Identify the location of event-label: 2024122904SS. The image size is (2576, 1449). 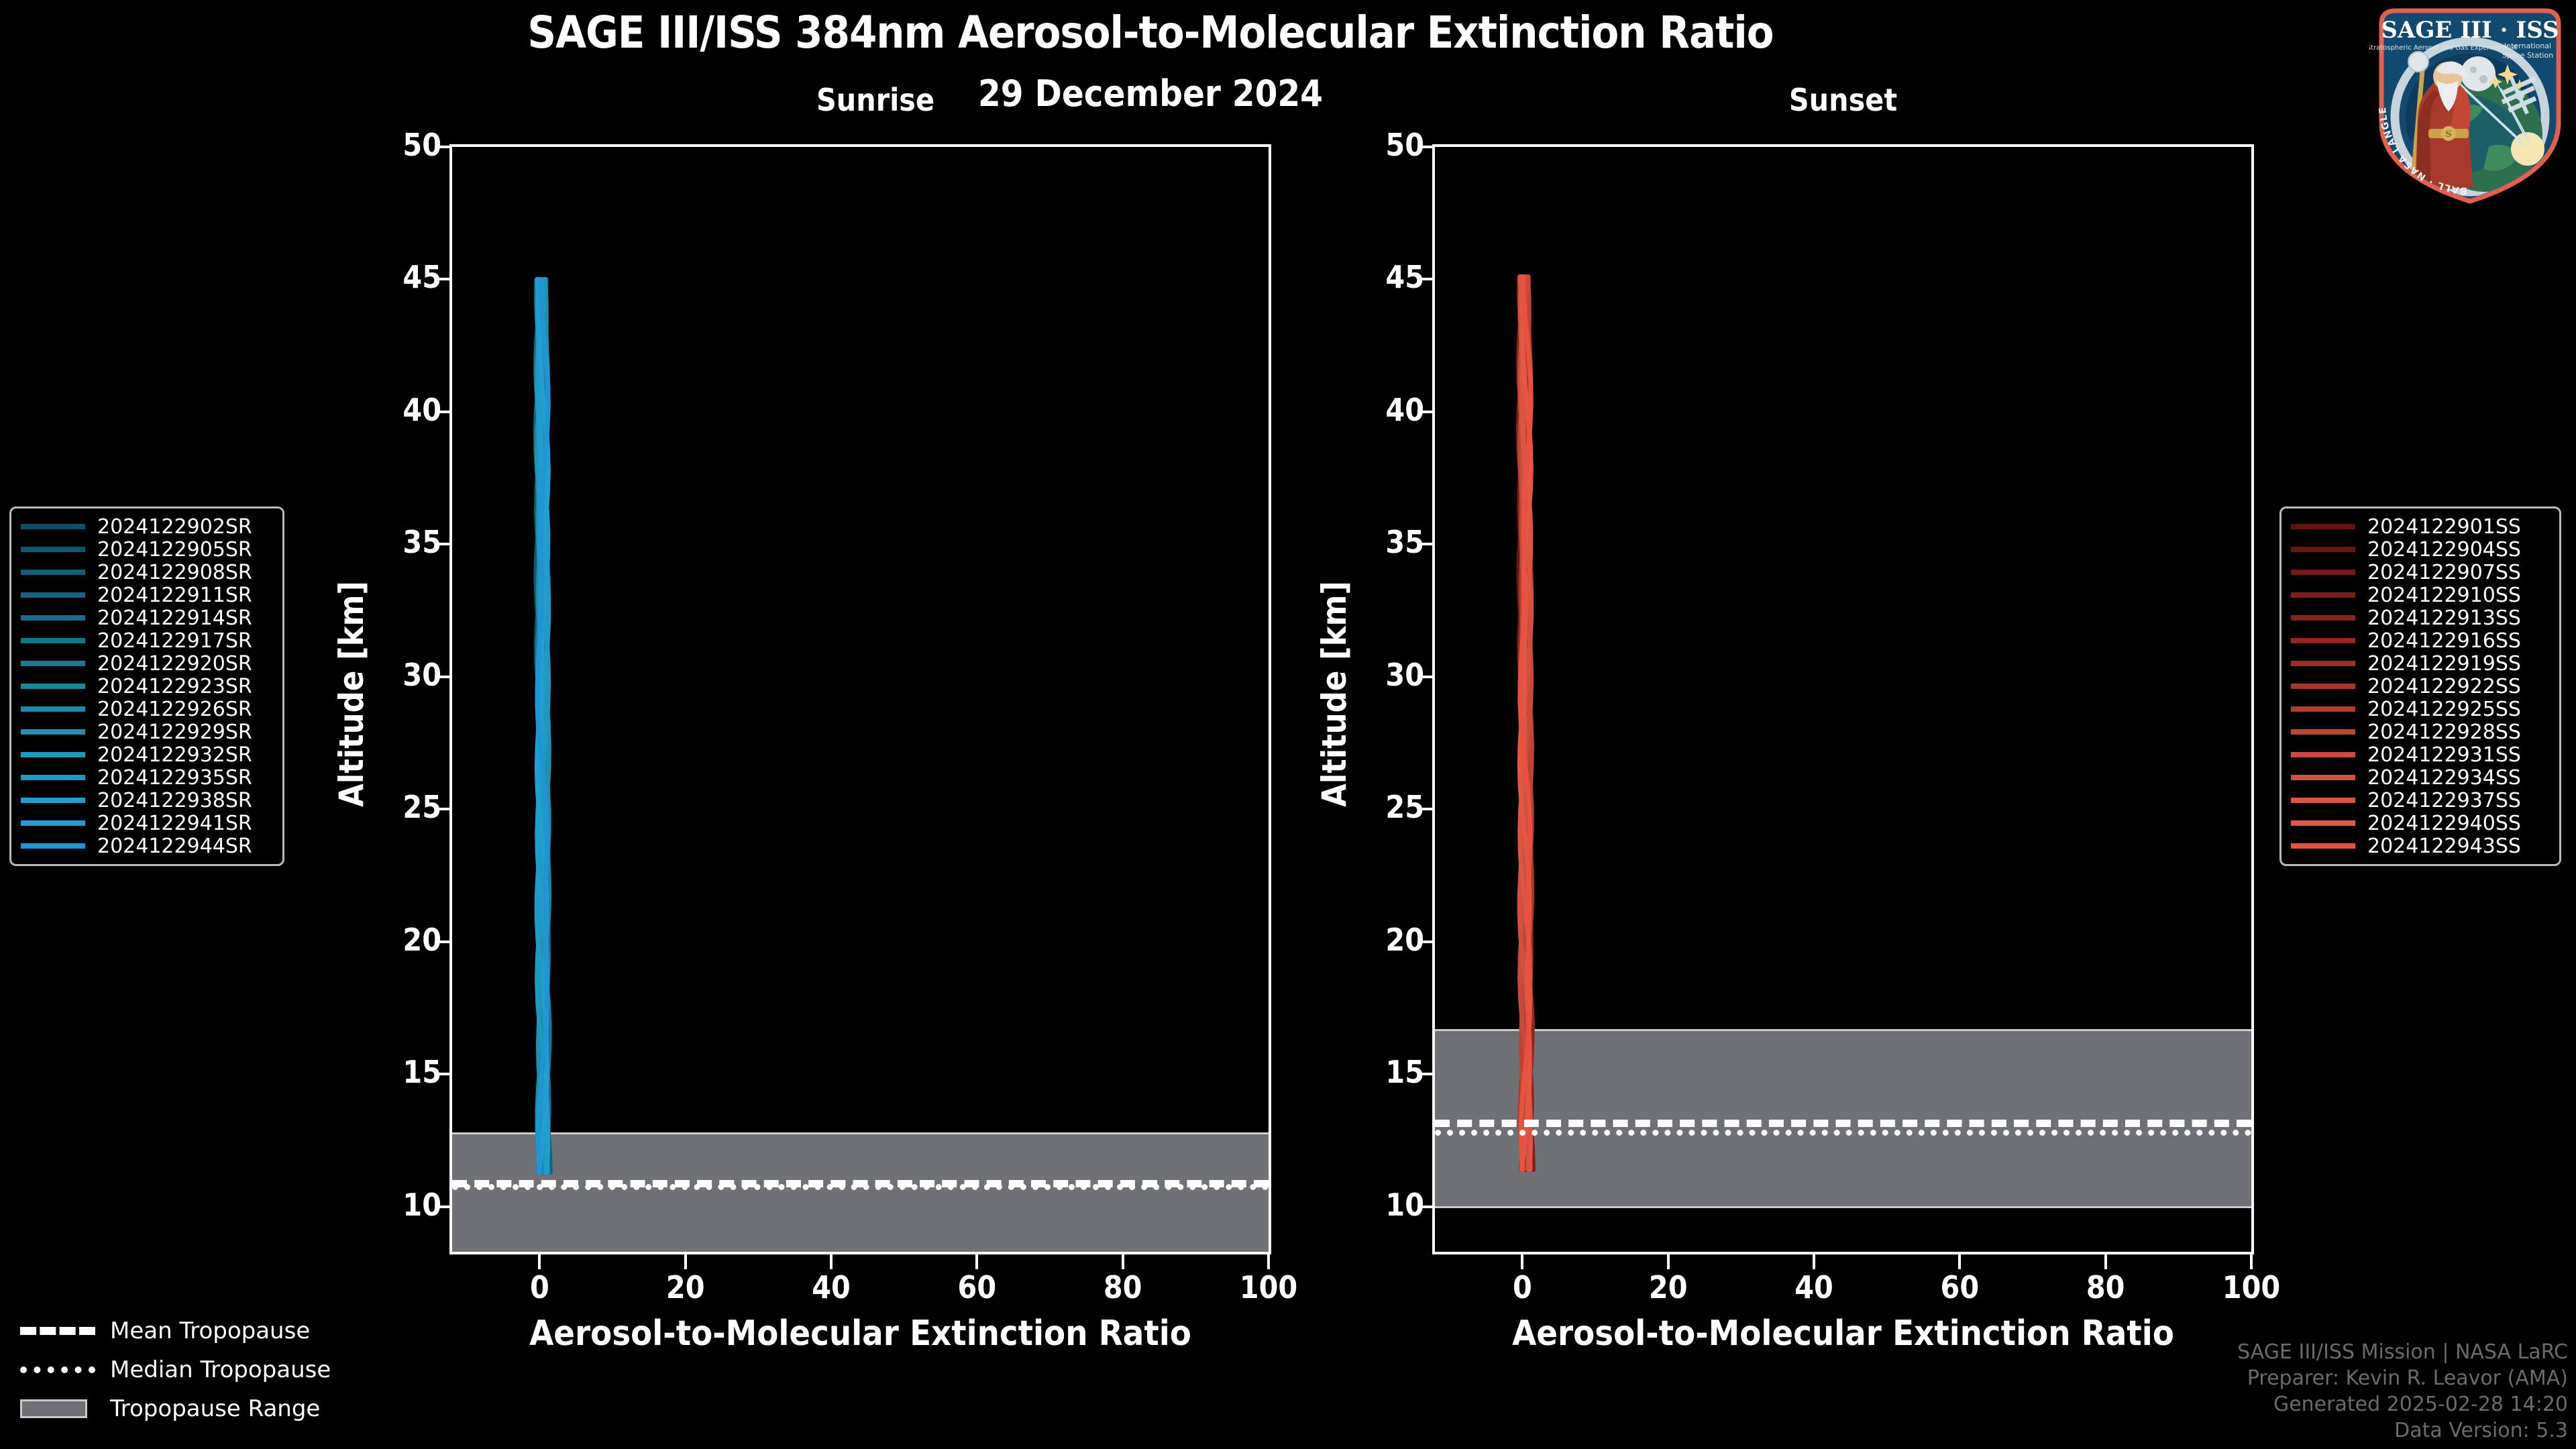
(2444, 549).